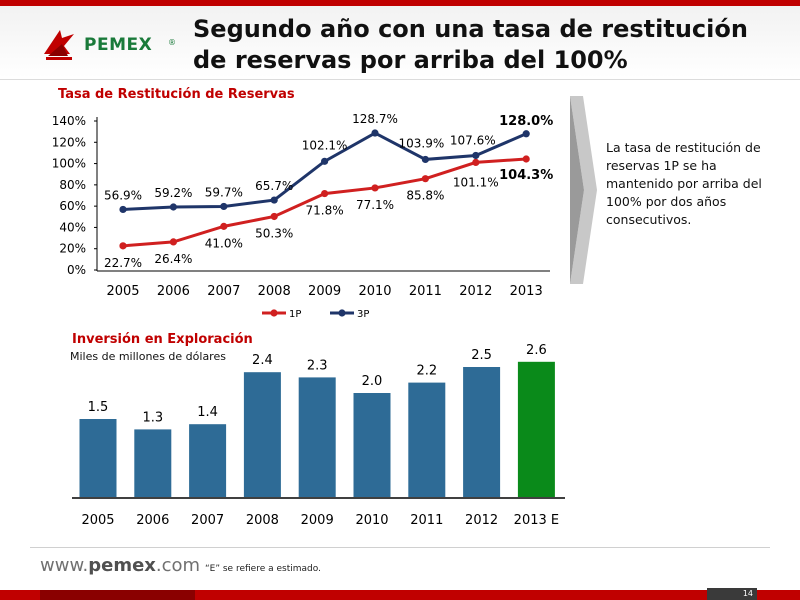  Describe the element at coordinates (324, 202) in the screenshot. I see `series-line-1p` at that location.